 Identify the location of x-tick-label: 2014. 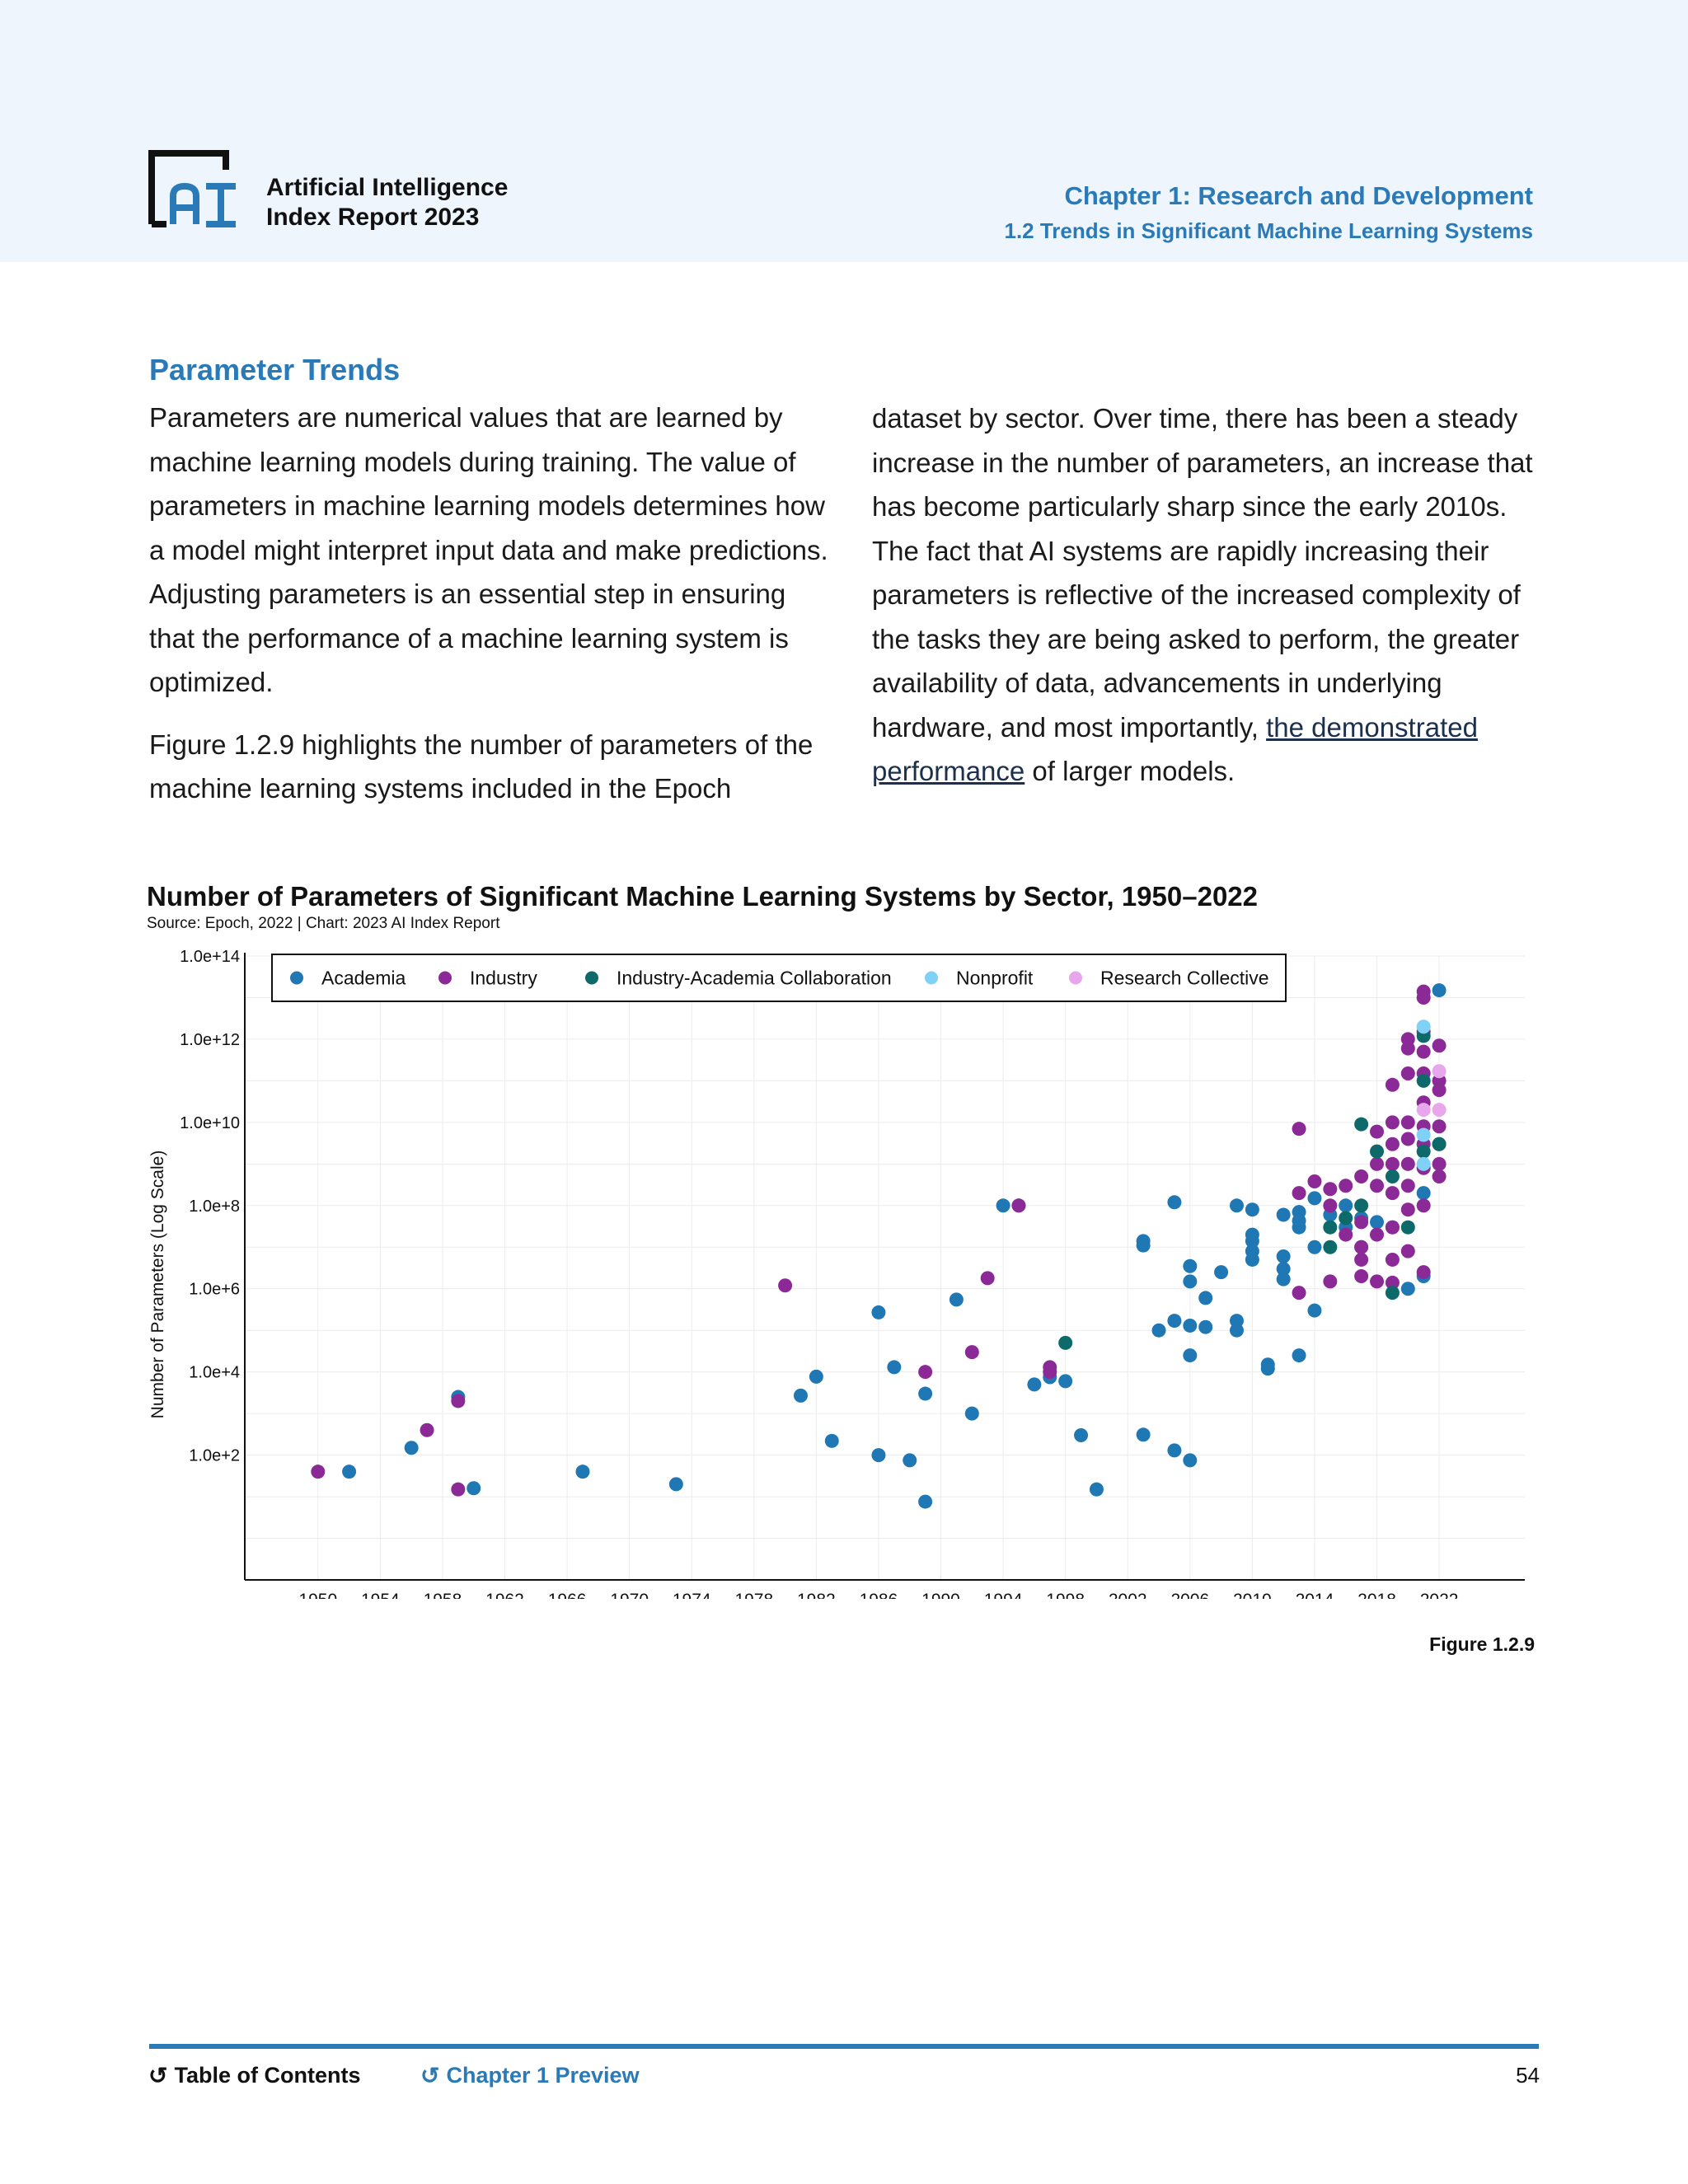
(1315, 1595).